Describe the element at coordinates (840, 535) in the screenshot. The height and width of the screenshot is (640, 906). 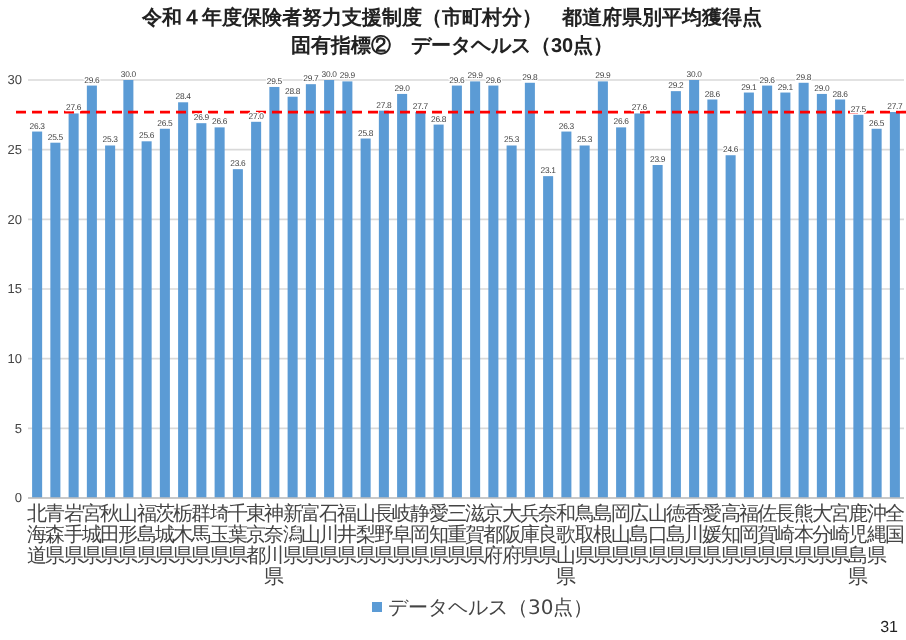
I see `x-tick-label: 宮崎県` at that location.